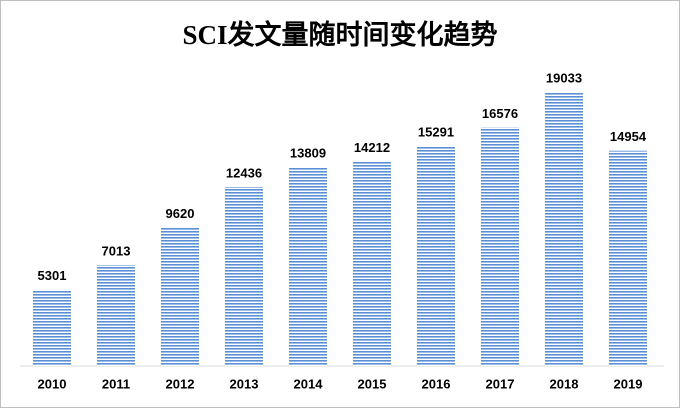 This screenshot has height=408, width=680. What do you see at coordinates (500, 383) in the screenshot?
I see `x-tick-label: 2017` at bounding box center [500, 383].